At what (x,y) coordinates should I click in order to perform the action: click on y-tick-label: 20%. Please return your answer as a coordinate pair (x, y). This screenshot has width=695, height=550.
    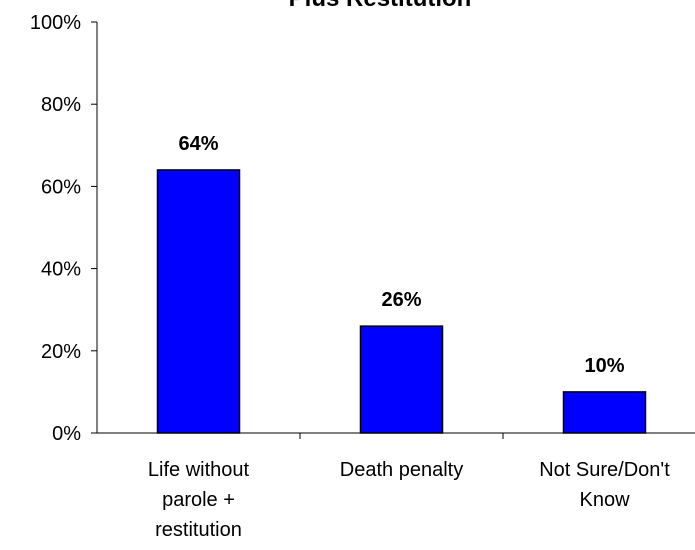
    Looking at the image, I should click on (61, 352).